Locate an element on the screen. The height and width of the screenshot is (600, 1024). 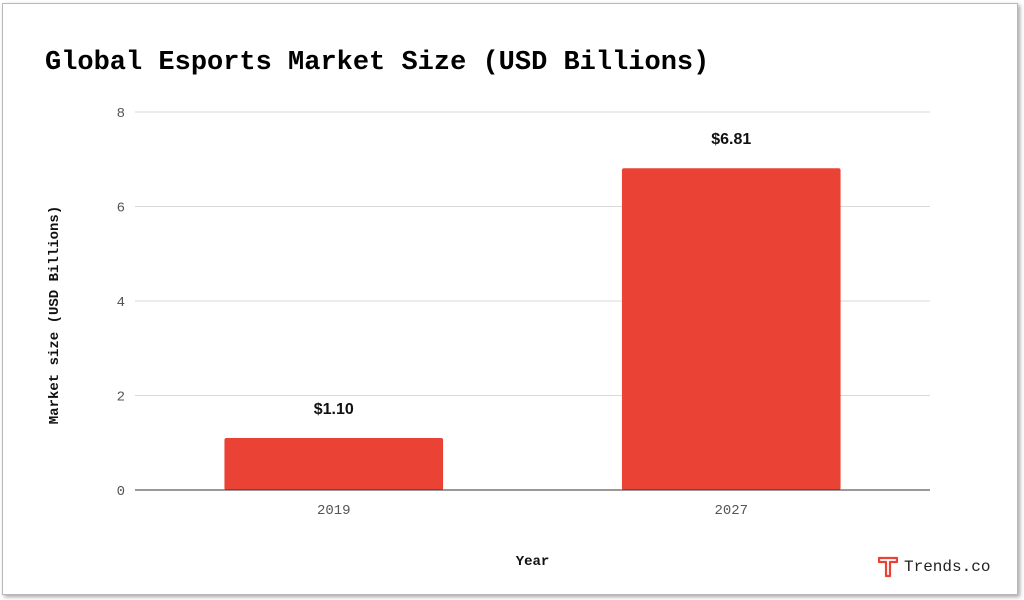
y-tick-labels: 0 2 4 6 8 is located at coordinates (121, 303).